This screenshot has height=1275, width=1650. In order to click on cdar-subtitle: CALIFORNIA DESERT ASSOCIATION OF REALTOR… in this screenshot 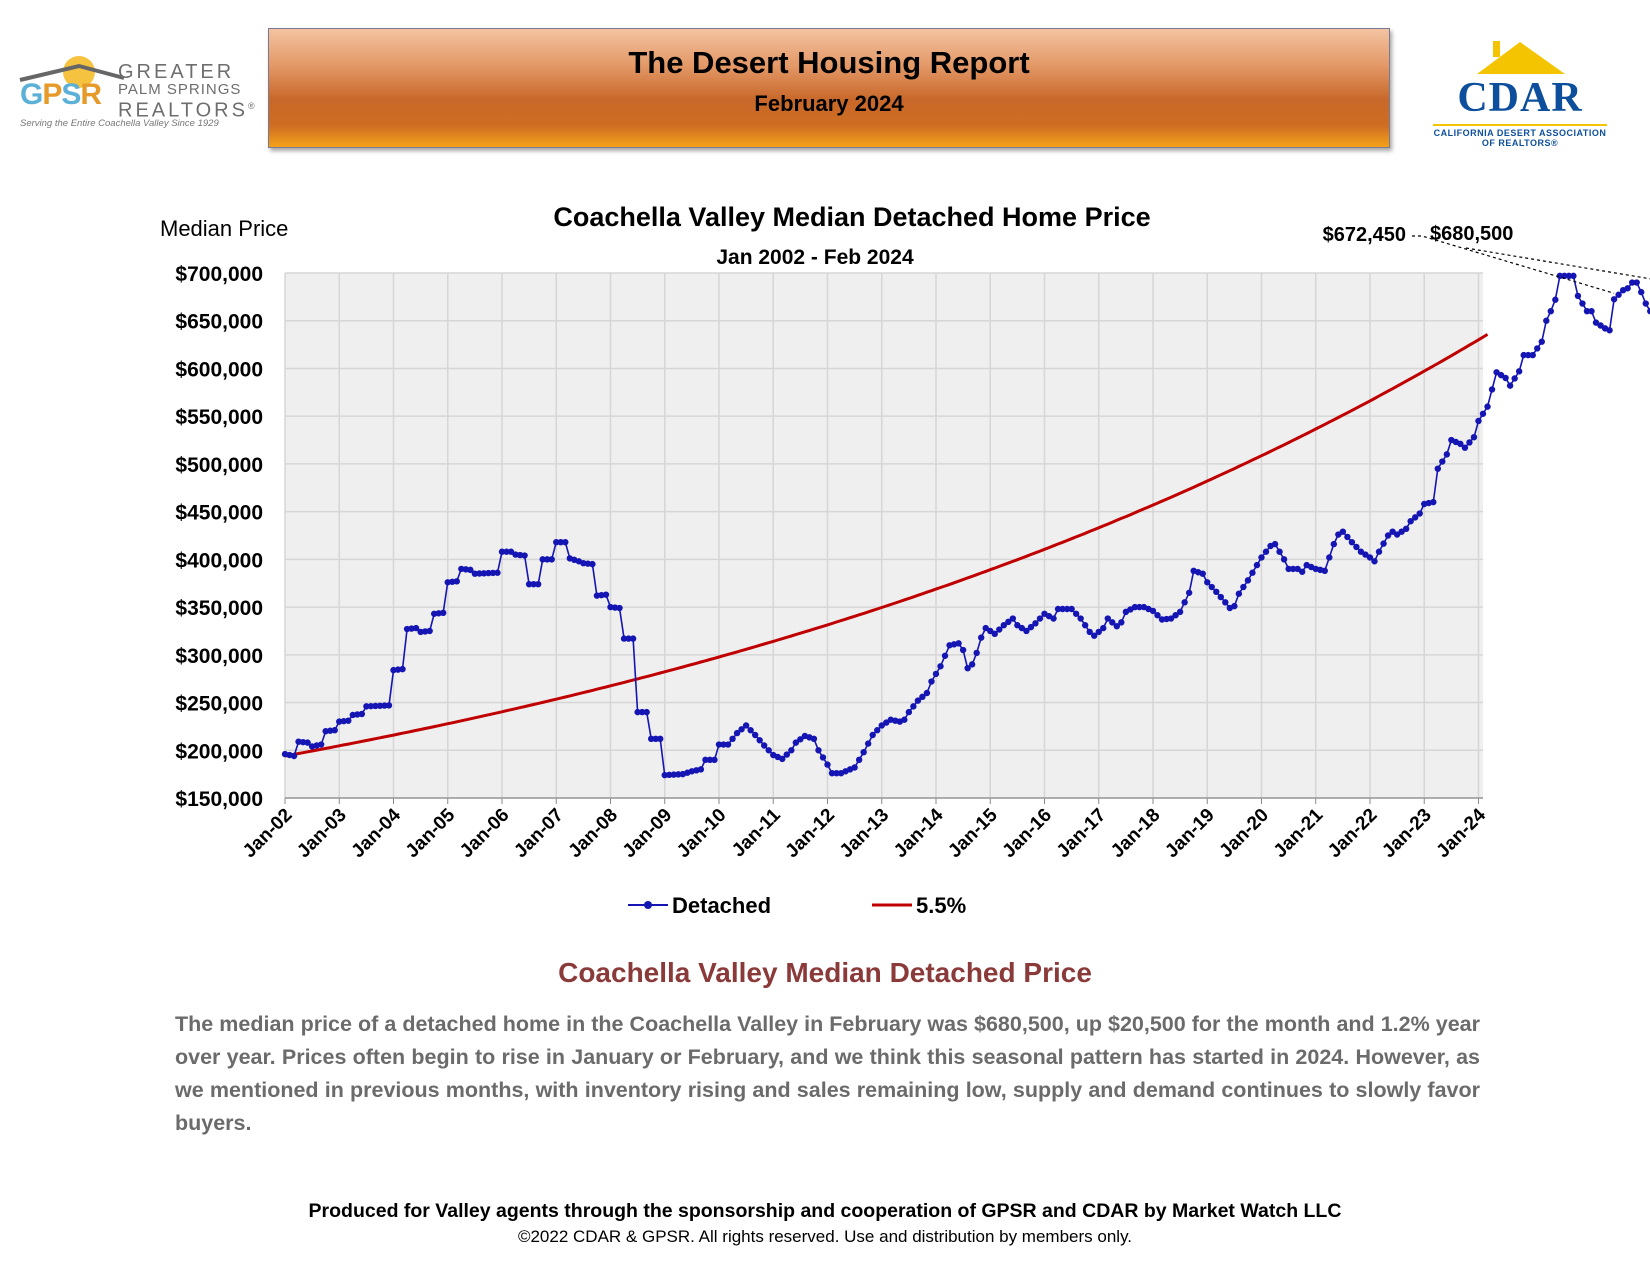, I will do `click(1520, 138)`.